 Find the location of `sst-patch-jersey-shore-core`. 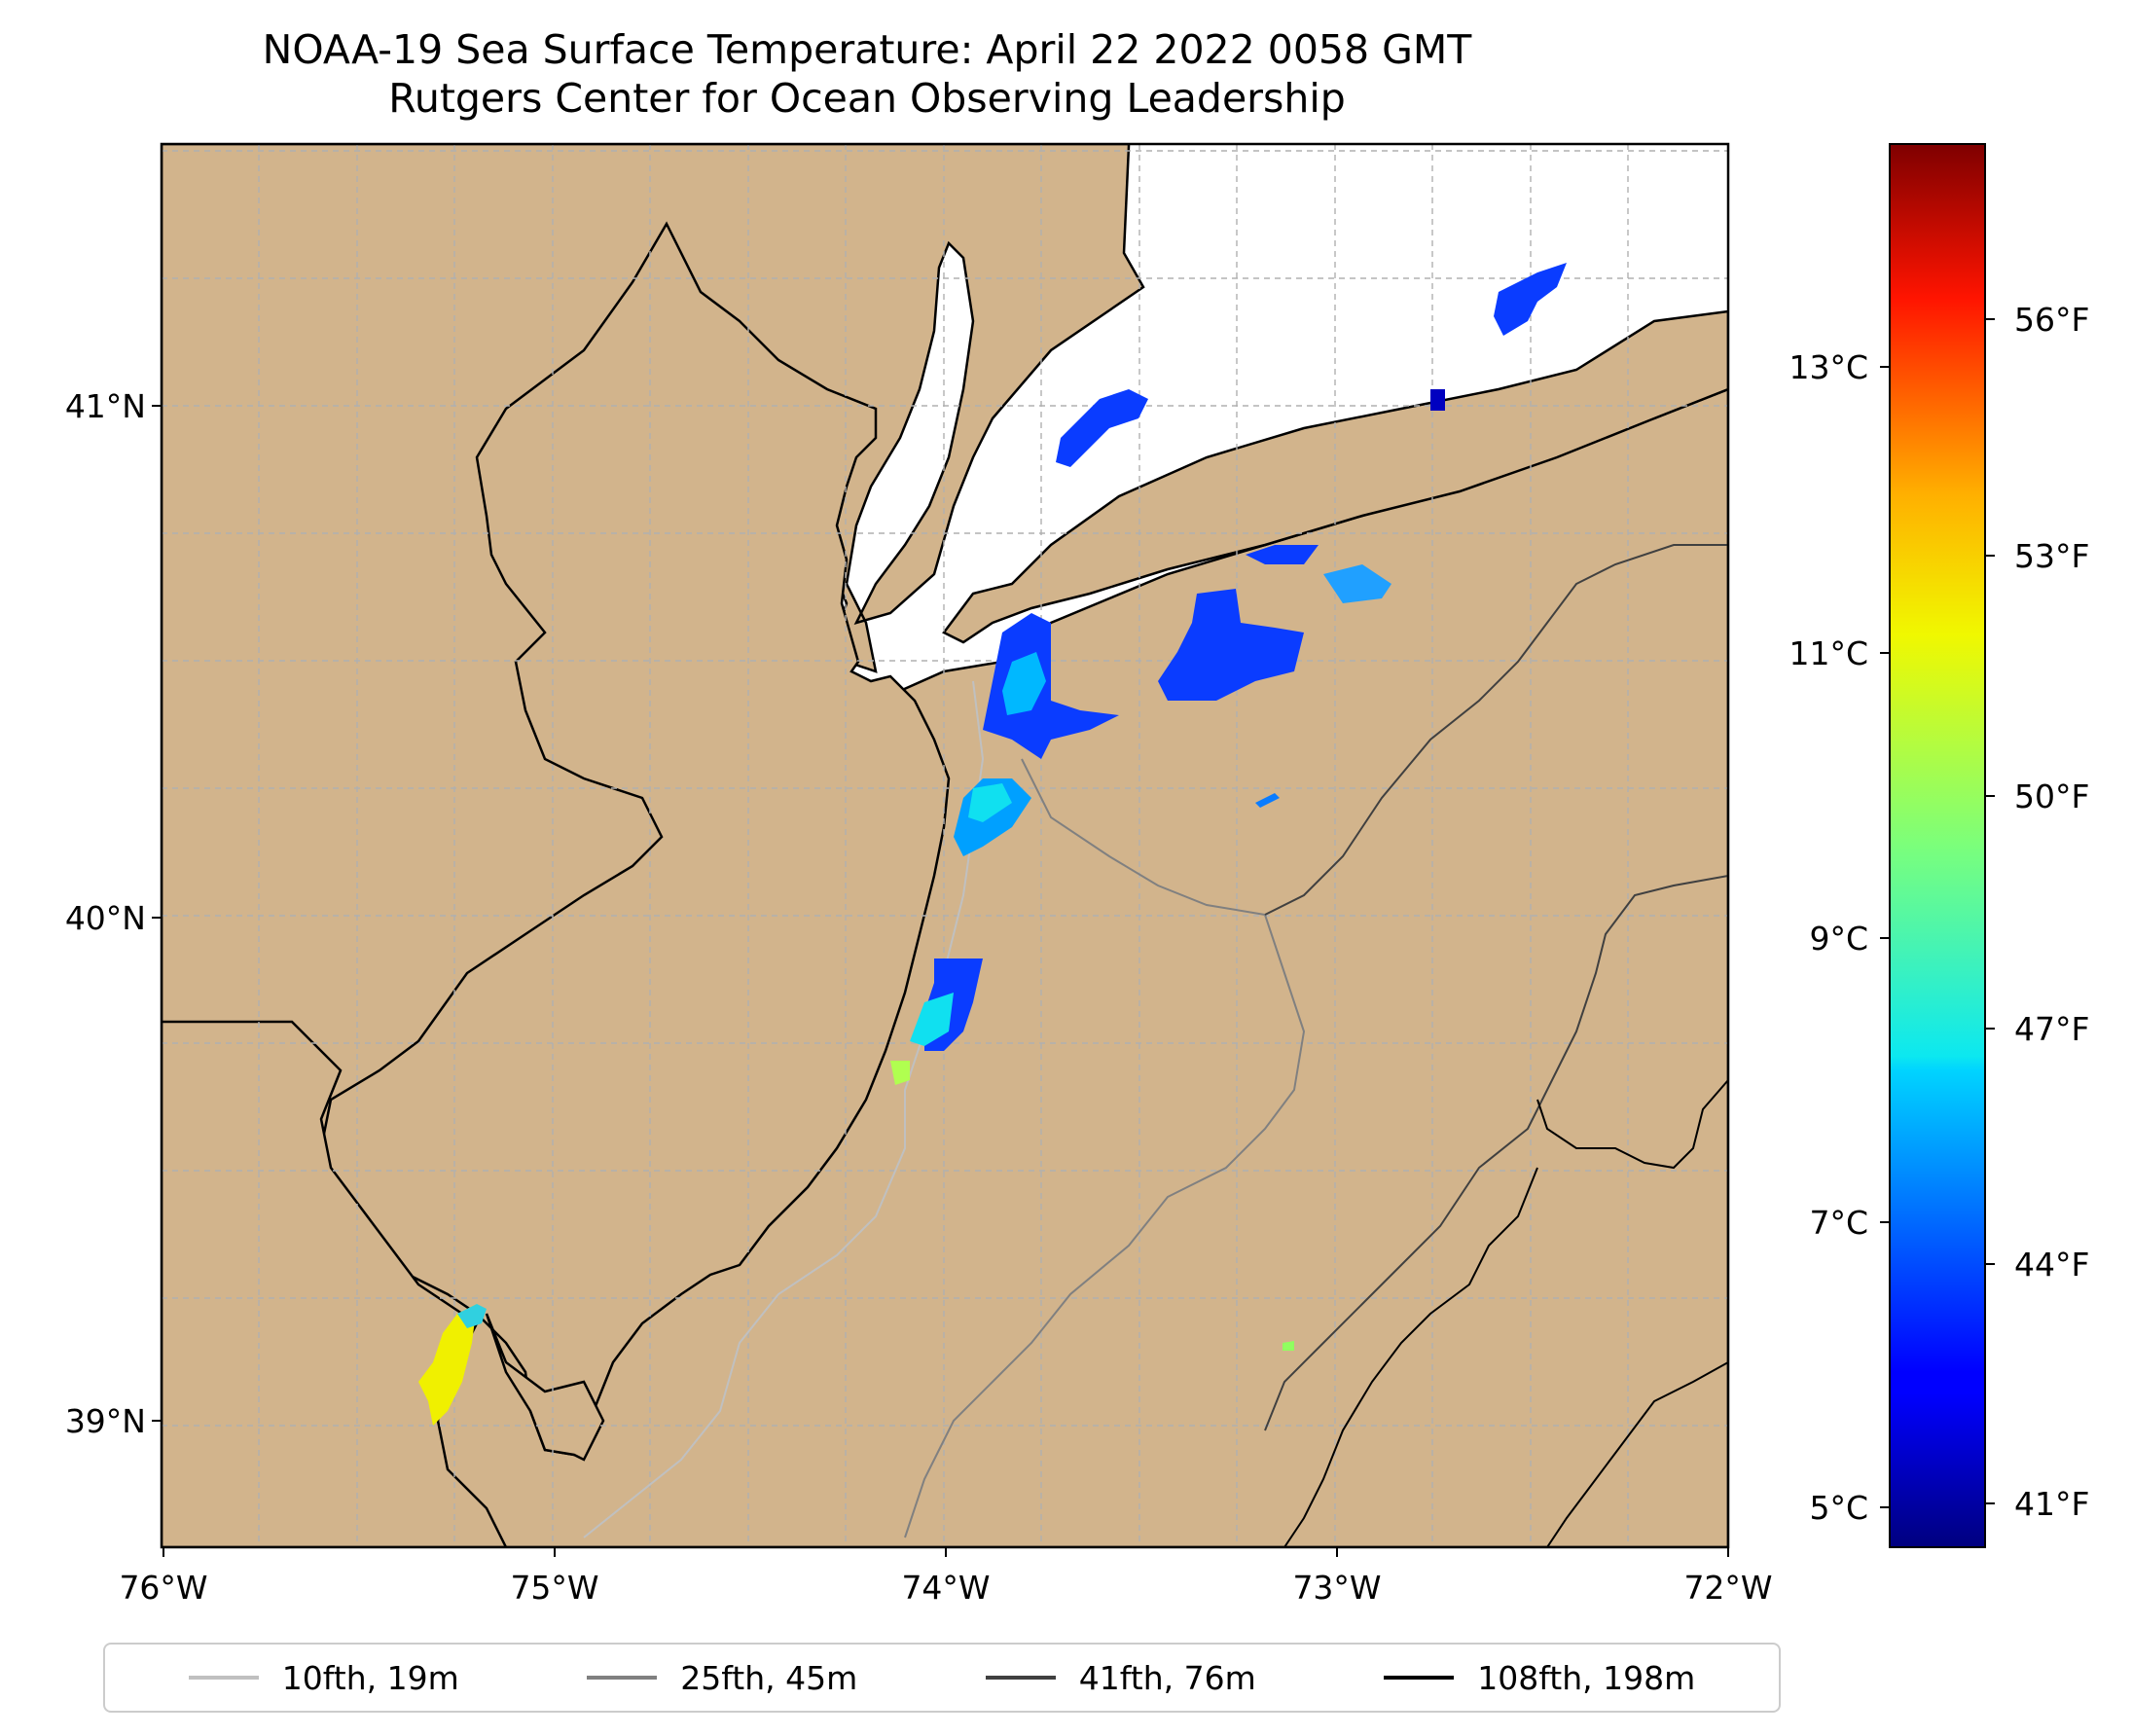

sst-patch-jersey-shore-core is located at coordinates (990, 803).